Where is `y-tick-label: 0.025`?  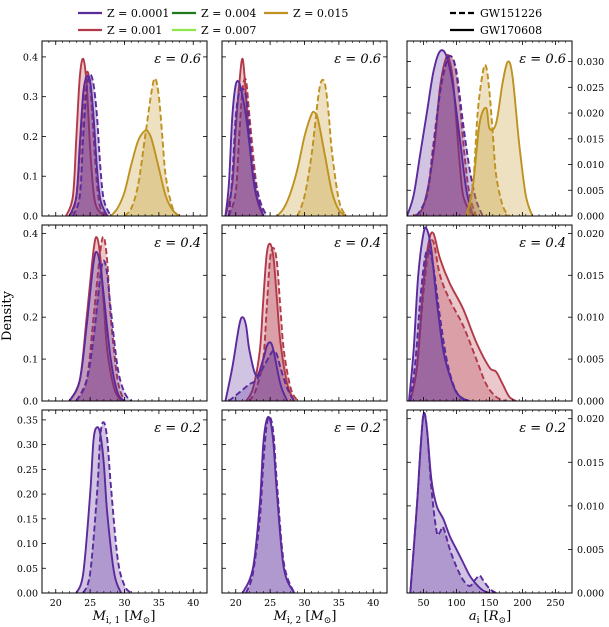
y-tick-label: 0.025 is located at coordinates (590, 88).